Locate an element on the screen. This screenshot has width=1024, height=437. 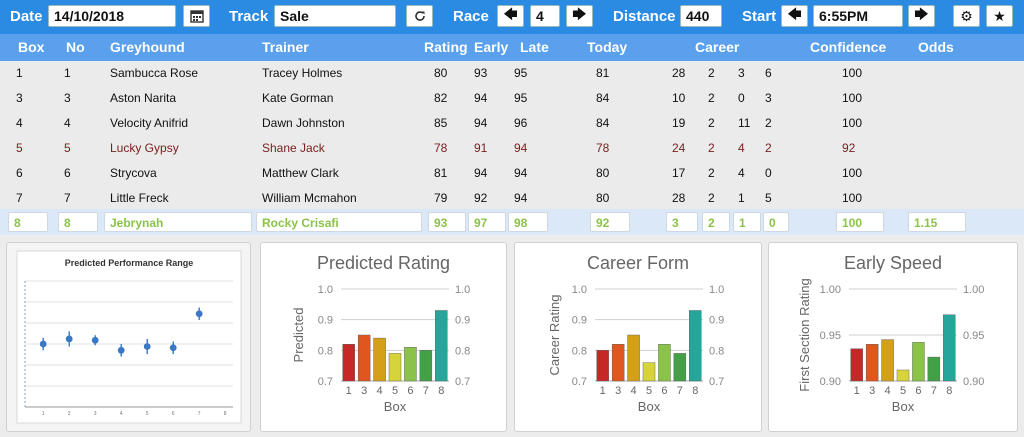
race-next-button: 🡆 is located at coordinates (579, 16).